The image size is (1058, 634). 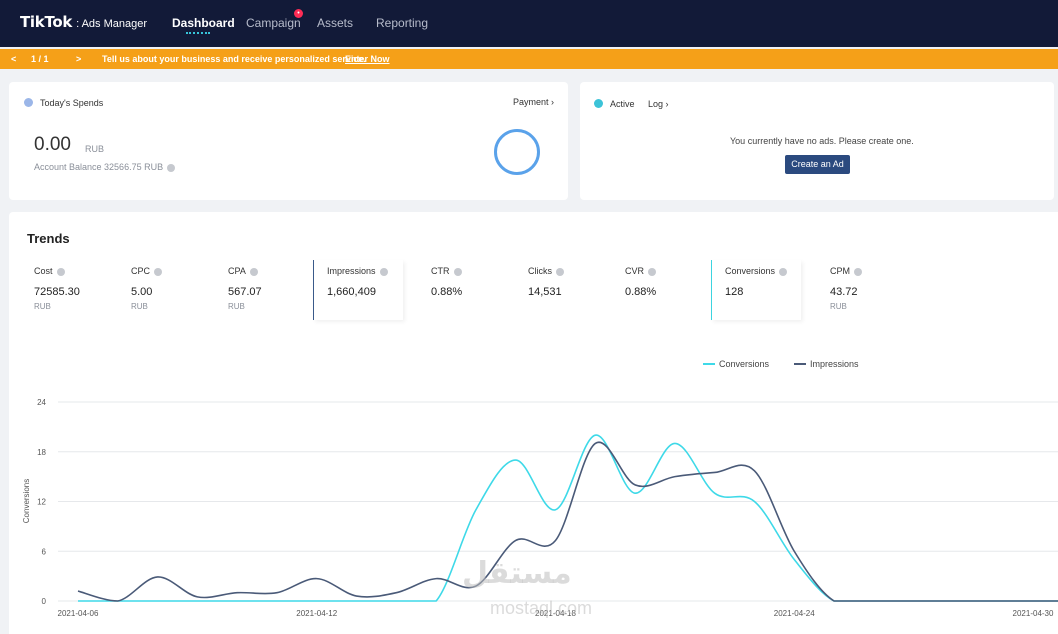 I want to click on x-tick-label: 2021-04-18, so click(x=555, y=613).